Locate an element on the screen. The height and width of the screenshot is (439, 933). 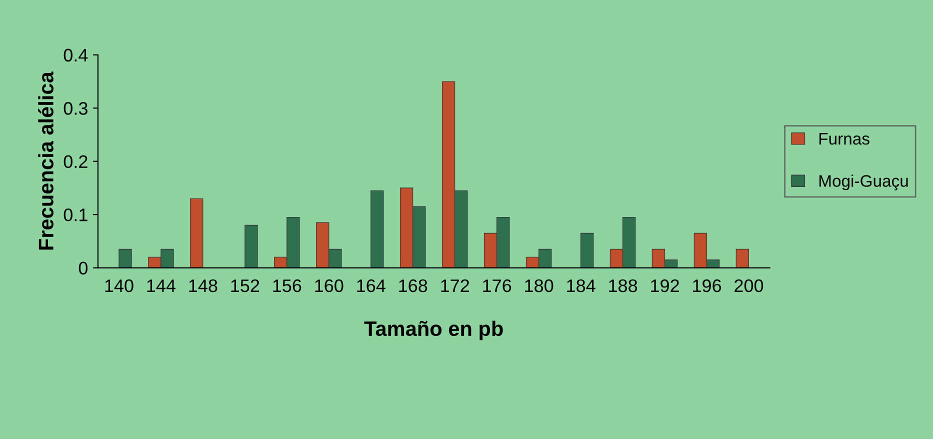
y-axis-title: Frecuencia alélica is located at coordinates (46, 160).